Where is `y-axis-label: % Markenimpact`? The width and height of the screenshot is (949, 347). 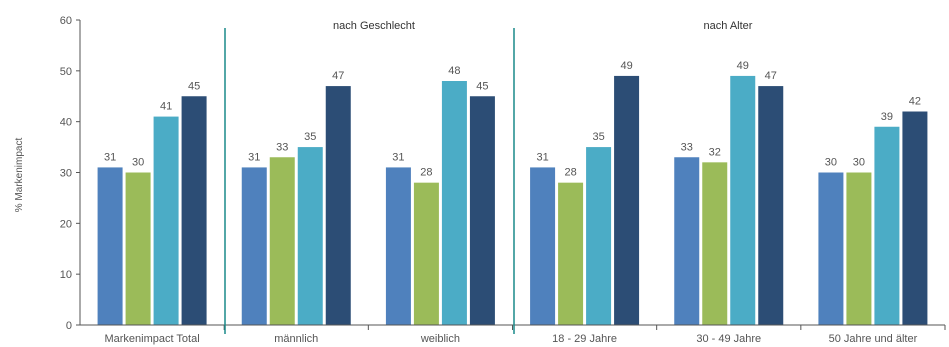
y-axis-label: % Markenimpact is located at coordinates (19, 175).